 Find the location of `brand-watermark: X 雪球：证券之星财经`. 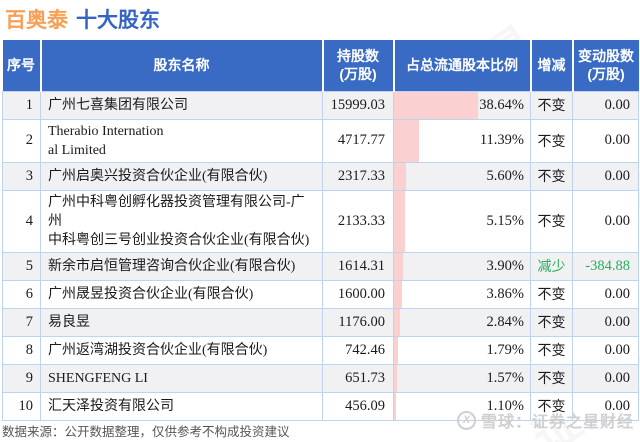

brand-watermark: X 雪球：证券之星财经 is located at coordinates (545, 420).